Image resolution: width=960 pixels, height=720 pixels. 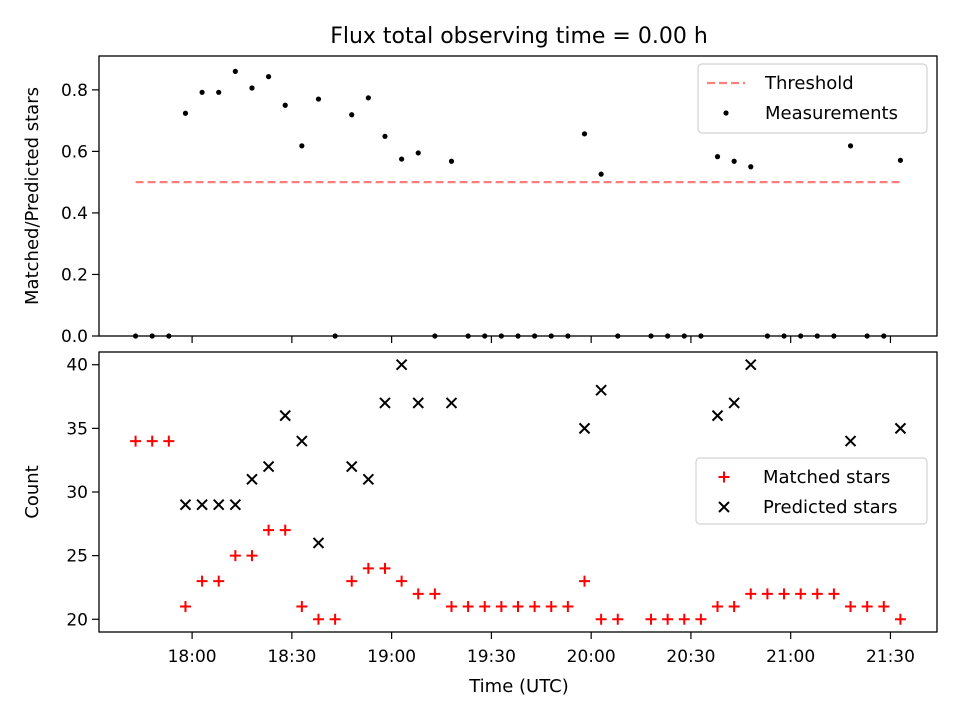 I want to click on bottom-legend-box, so click(x=811, y=491).